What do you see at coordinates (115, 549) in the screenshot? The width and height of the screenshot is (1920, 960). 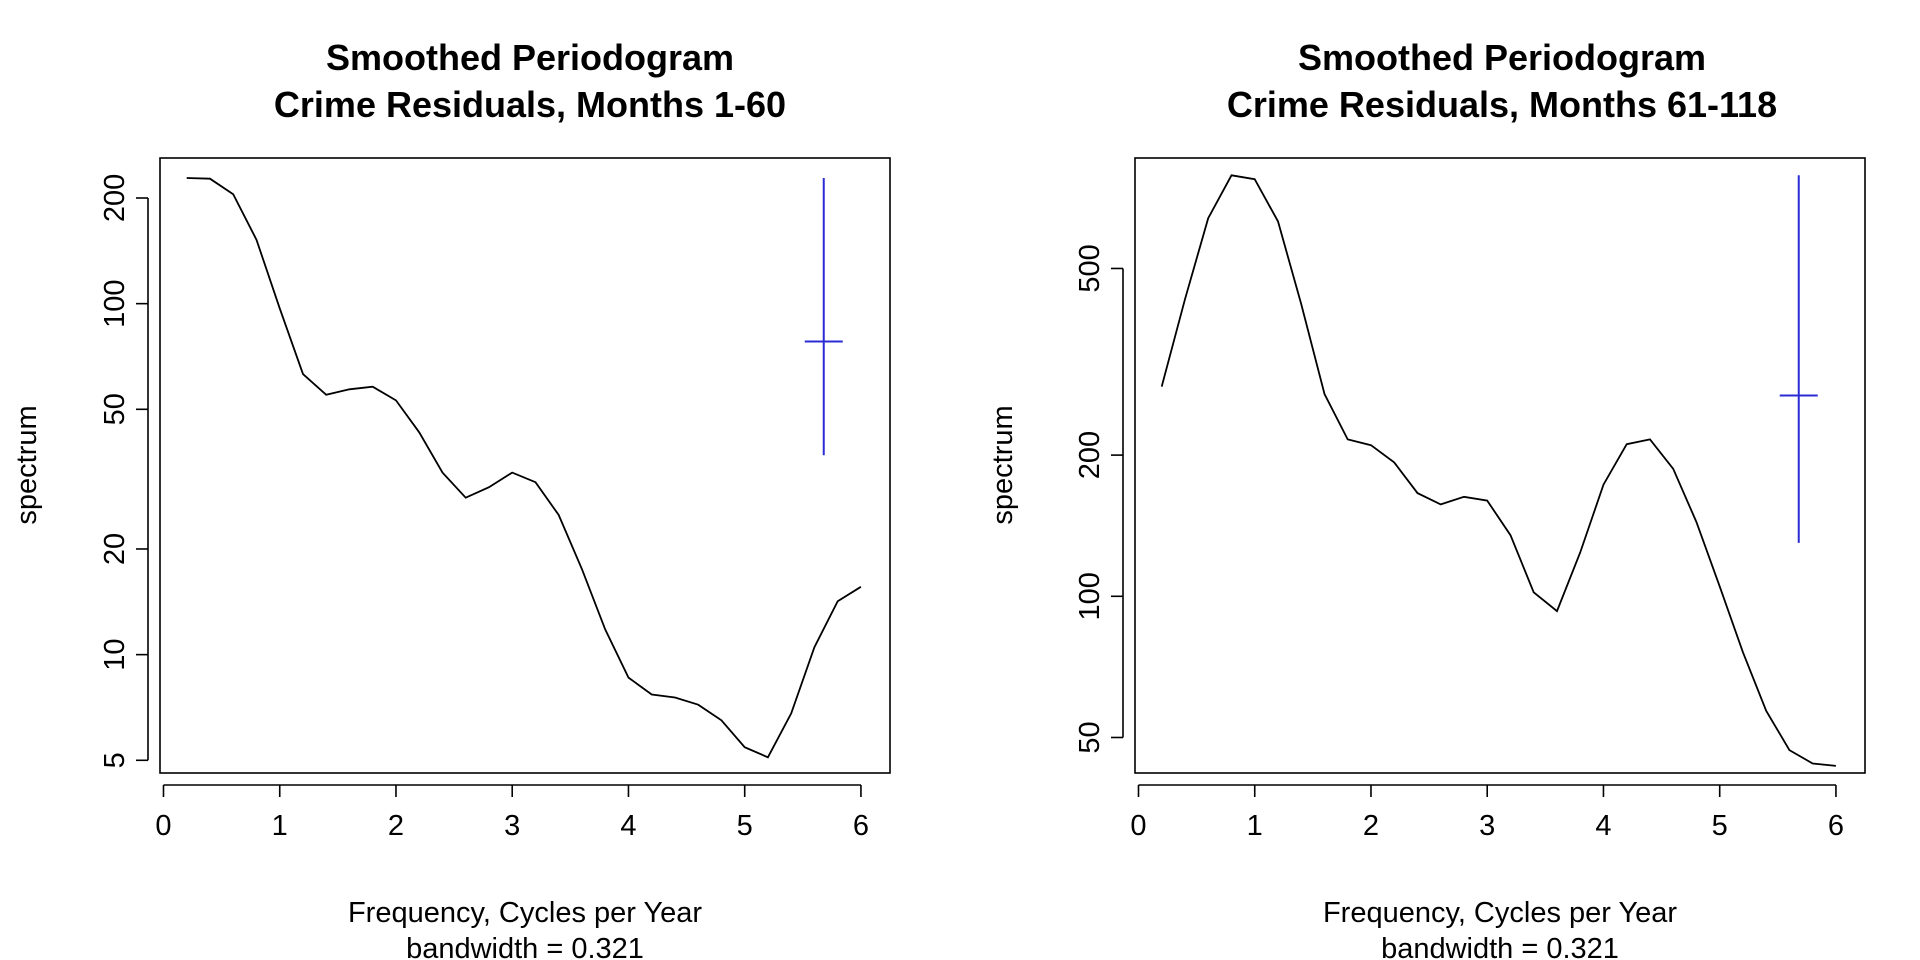 I see `y-tick-label: 20` at bounding box center [115, 549].